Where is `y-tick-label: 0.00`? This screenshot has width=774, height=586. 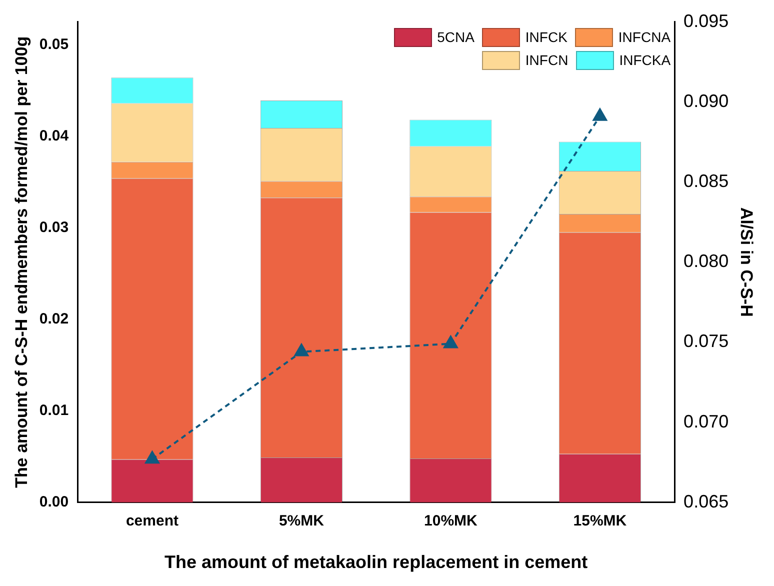
y-tick-label: 0.00 is located at coordinates (54, 502).